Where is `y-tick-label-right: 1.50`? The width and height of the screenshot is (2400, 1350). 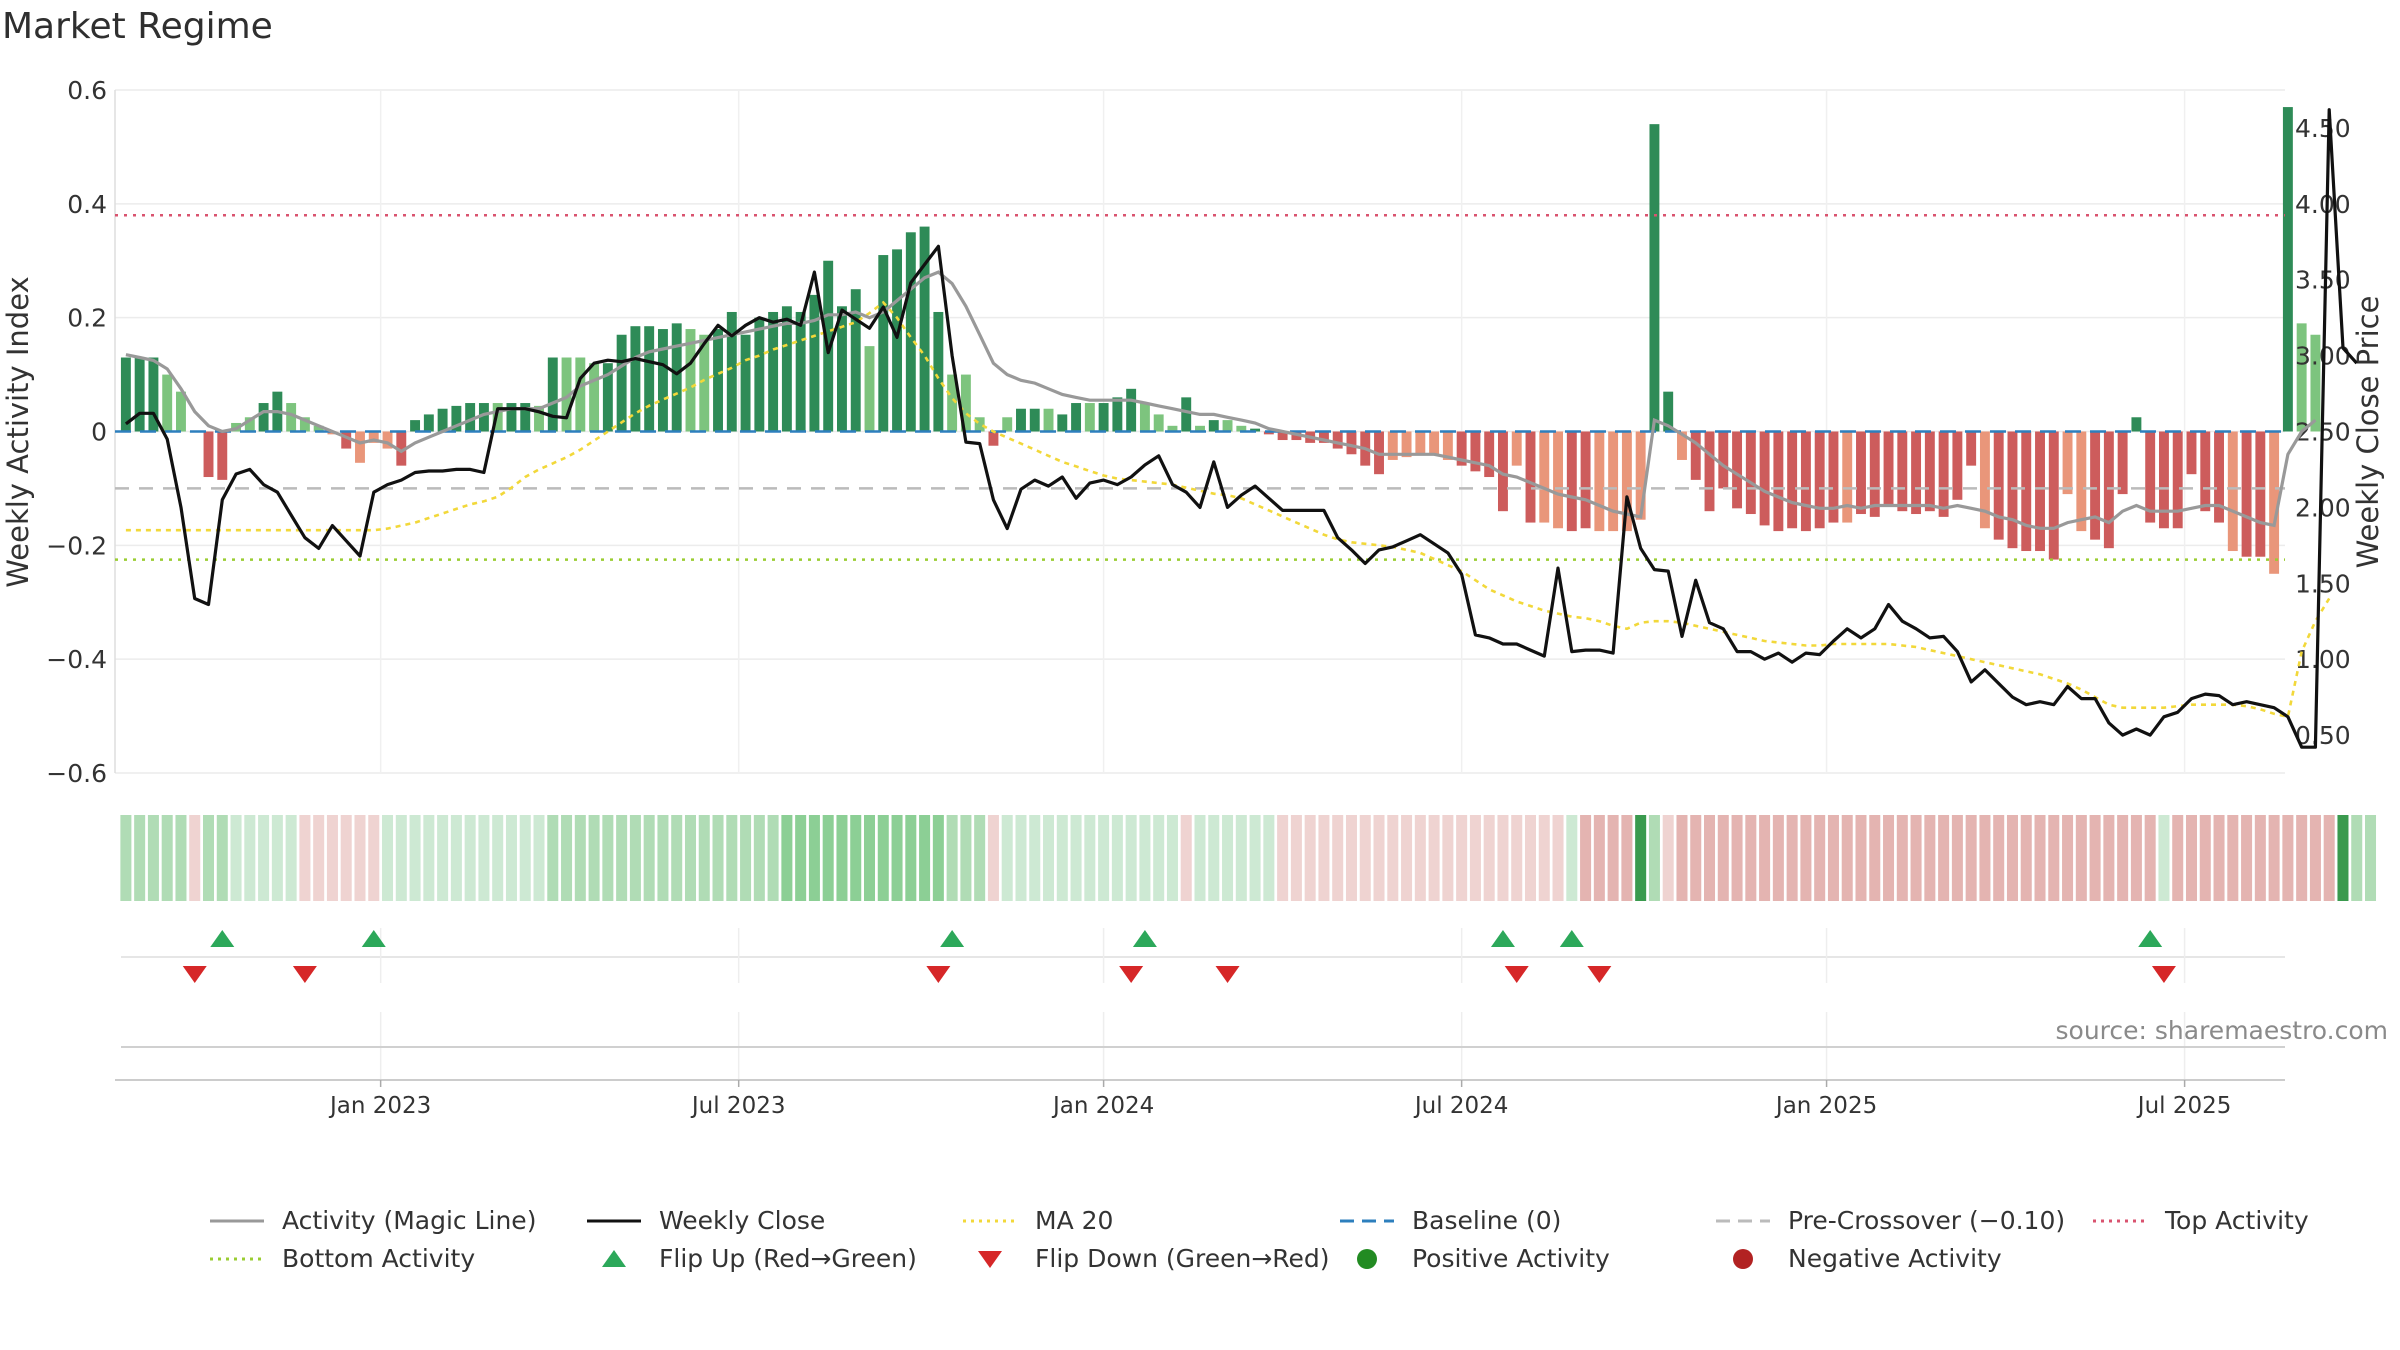
y-tick-label-right: 1.50 is located at coordinates (2323, 583).